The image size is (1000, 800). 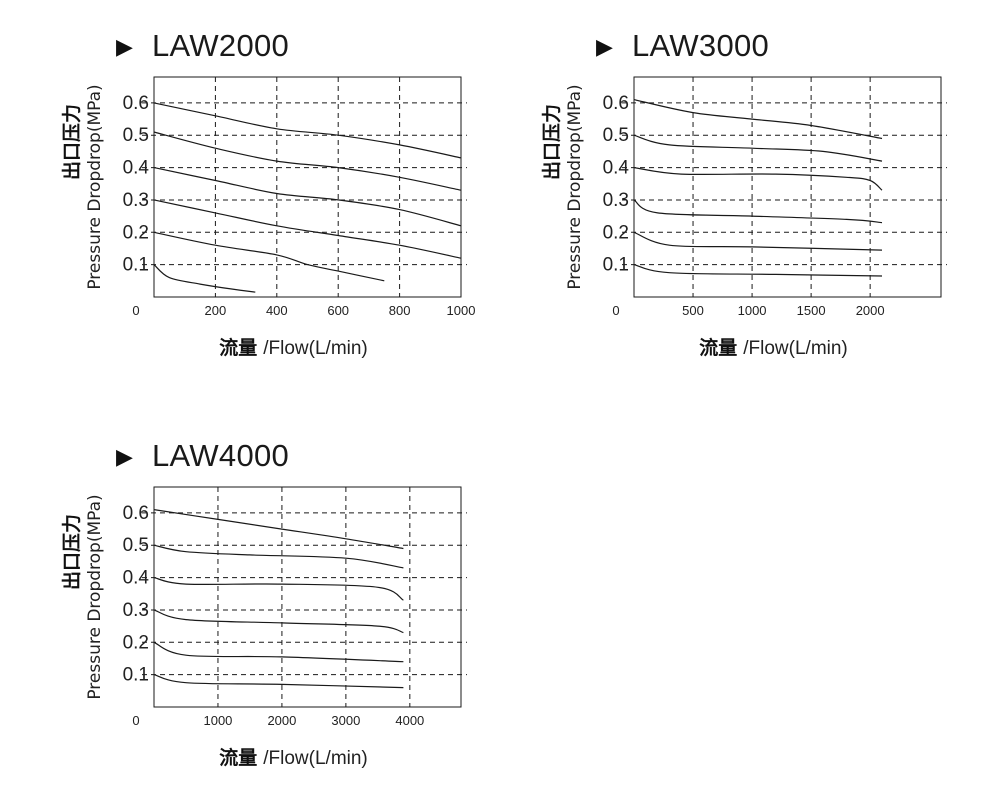 I want to click on x-tick-label: 800, so click(x=400, y=310).